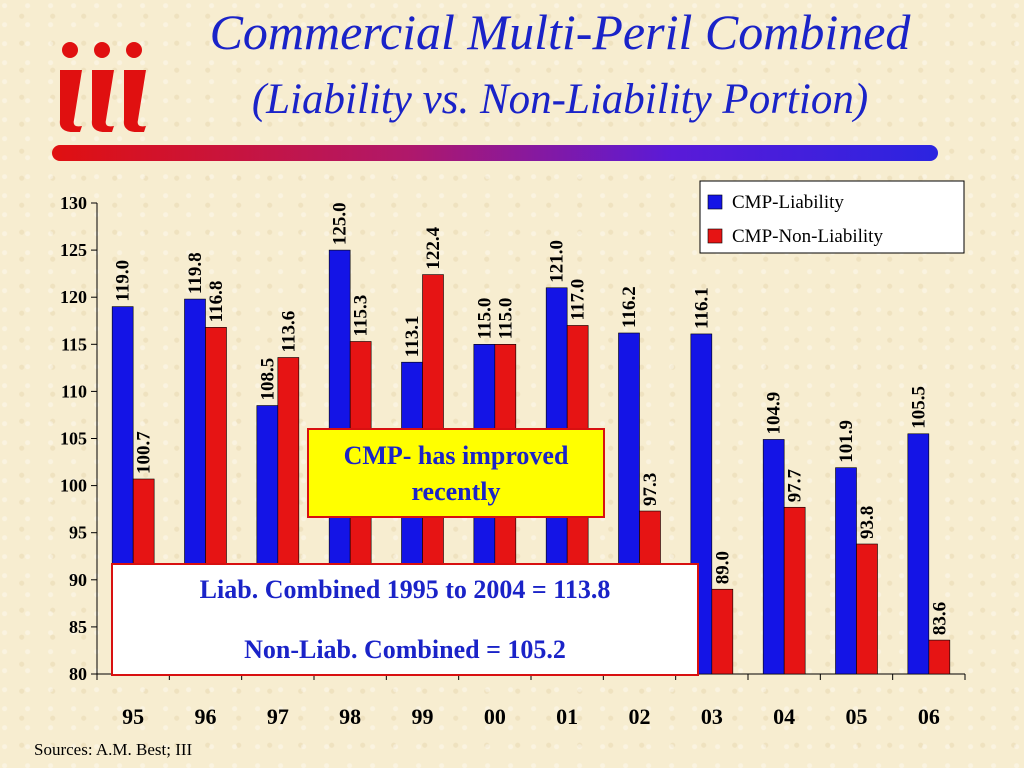 Image resolution: width=1024 pixels, height=768 pixels. Describe the element at coordinates (929, 716) in the screenshot. I see `x-tick-label: 06` at that location.